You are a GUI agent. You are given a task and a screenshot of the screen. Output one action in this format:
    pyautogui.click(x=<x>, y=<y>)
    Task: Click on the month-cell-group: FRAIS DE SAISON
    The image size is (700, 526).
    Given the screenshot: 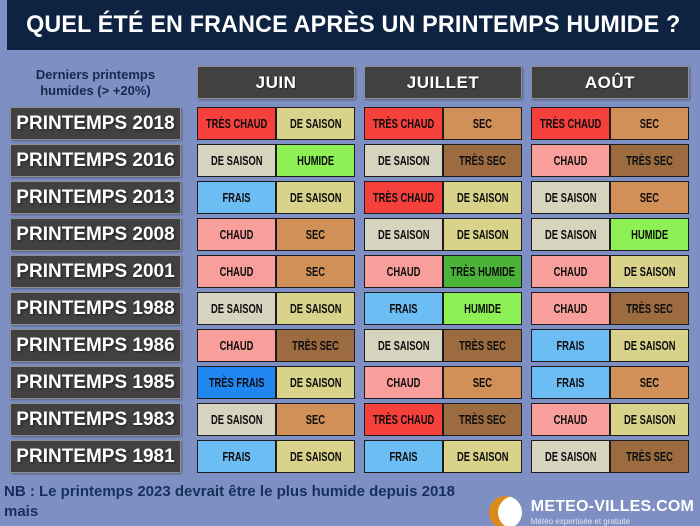 What is the action you would take?
    pyautogui.click(x=610, y=345)
    